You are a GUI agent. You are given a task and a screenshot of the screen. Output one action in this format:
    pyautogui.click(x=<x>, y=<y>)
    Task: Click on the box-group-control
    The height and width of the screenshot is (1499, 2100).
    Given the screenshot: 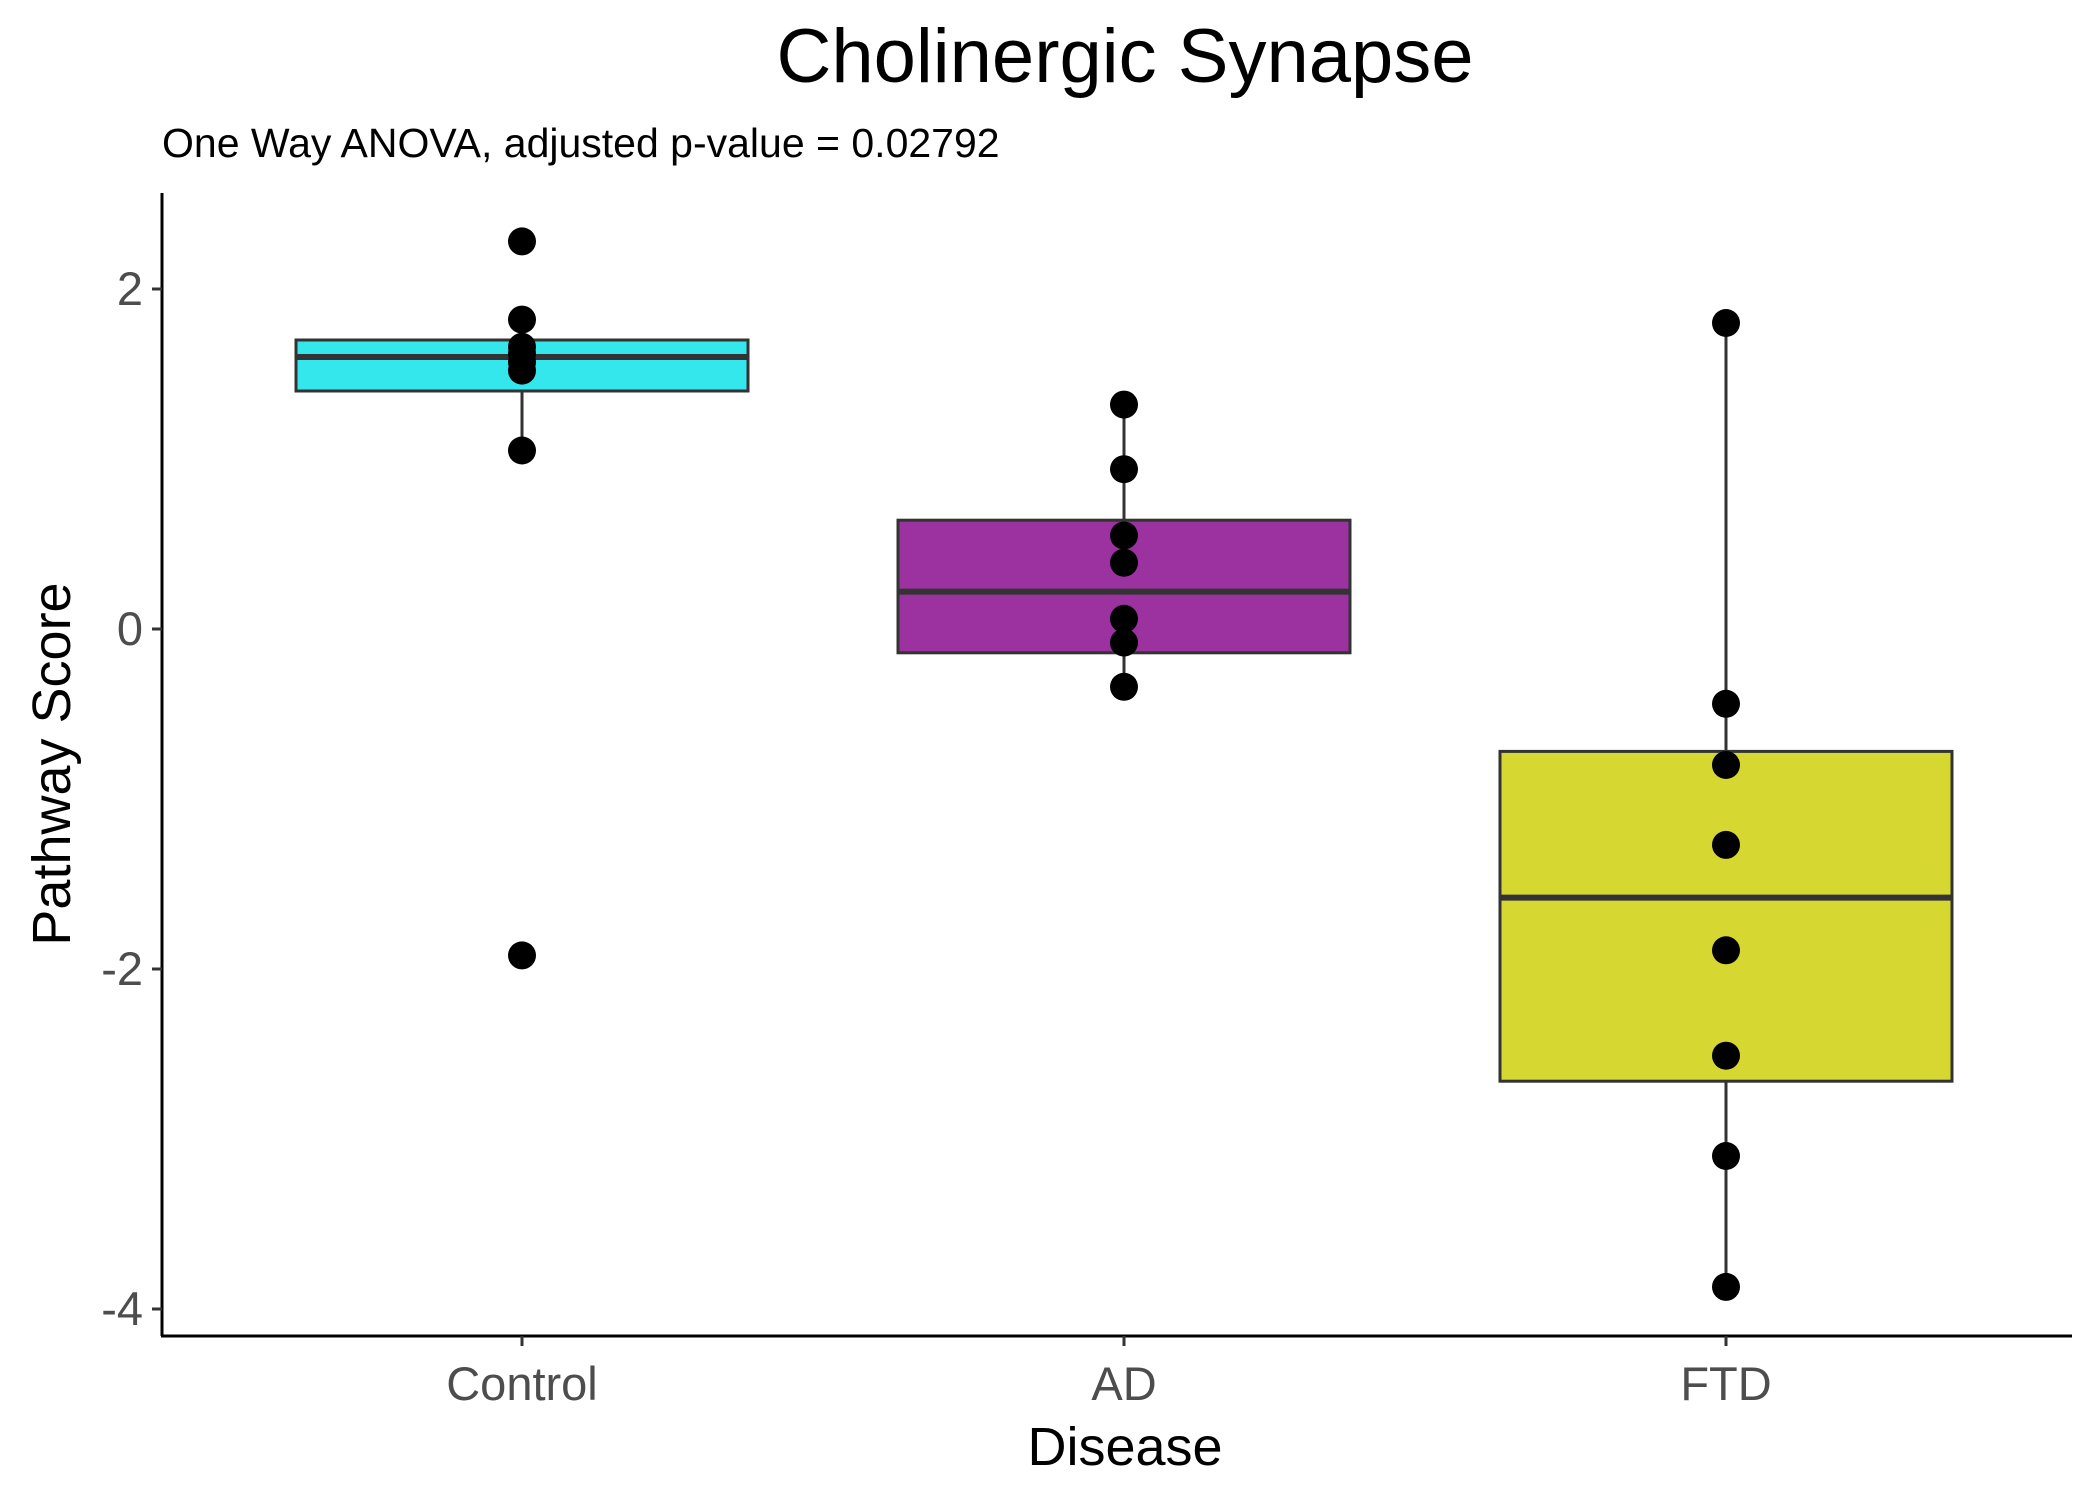 What is the action you would take?
    pyautogui.click(x=522, y=598)
    